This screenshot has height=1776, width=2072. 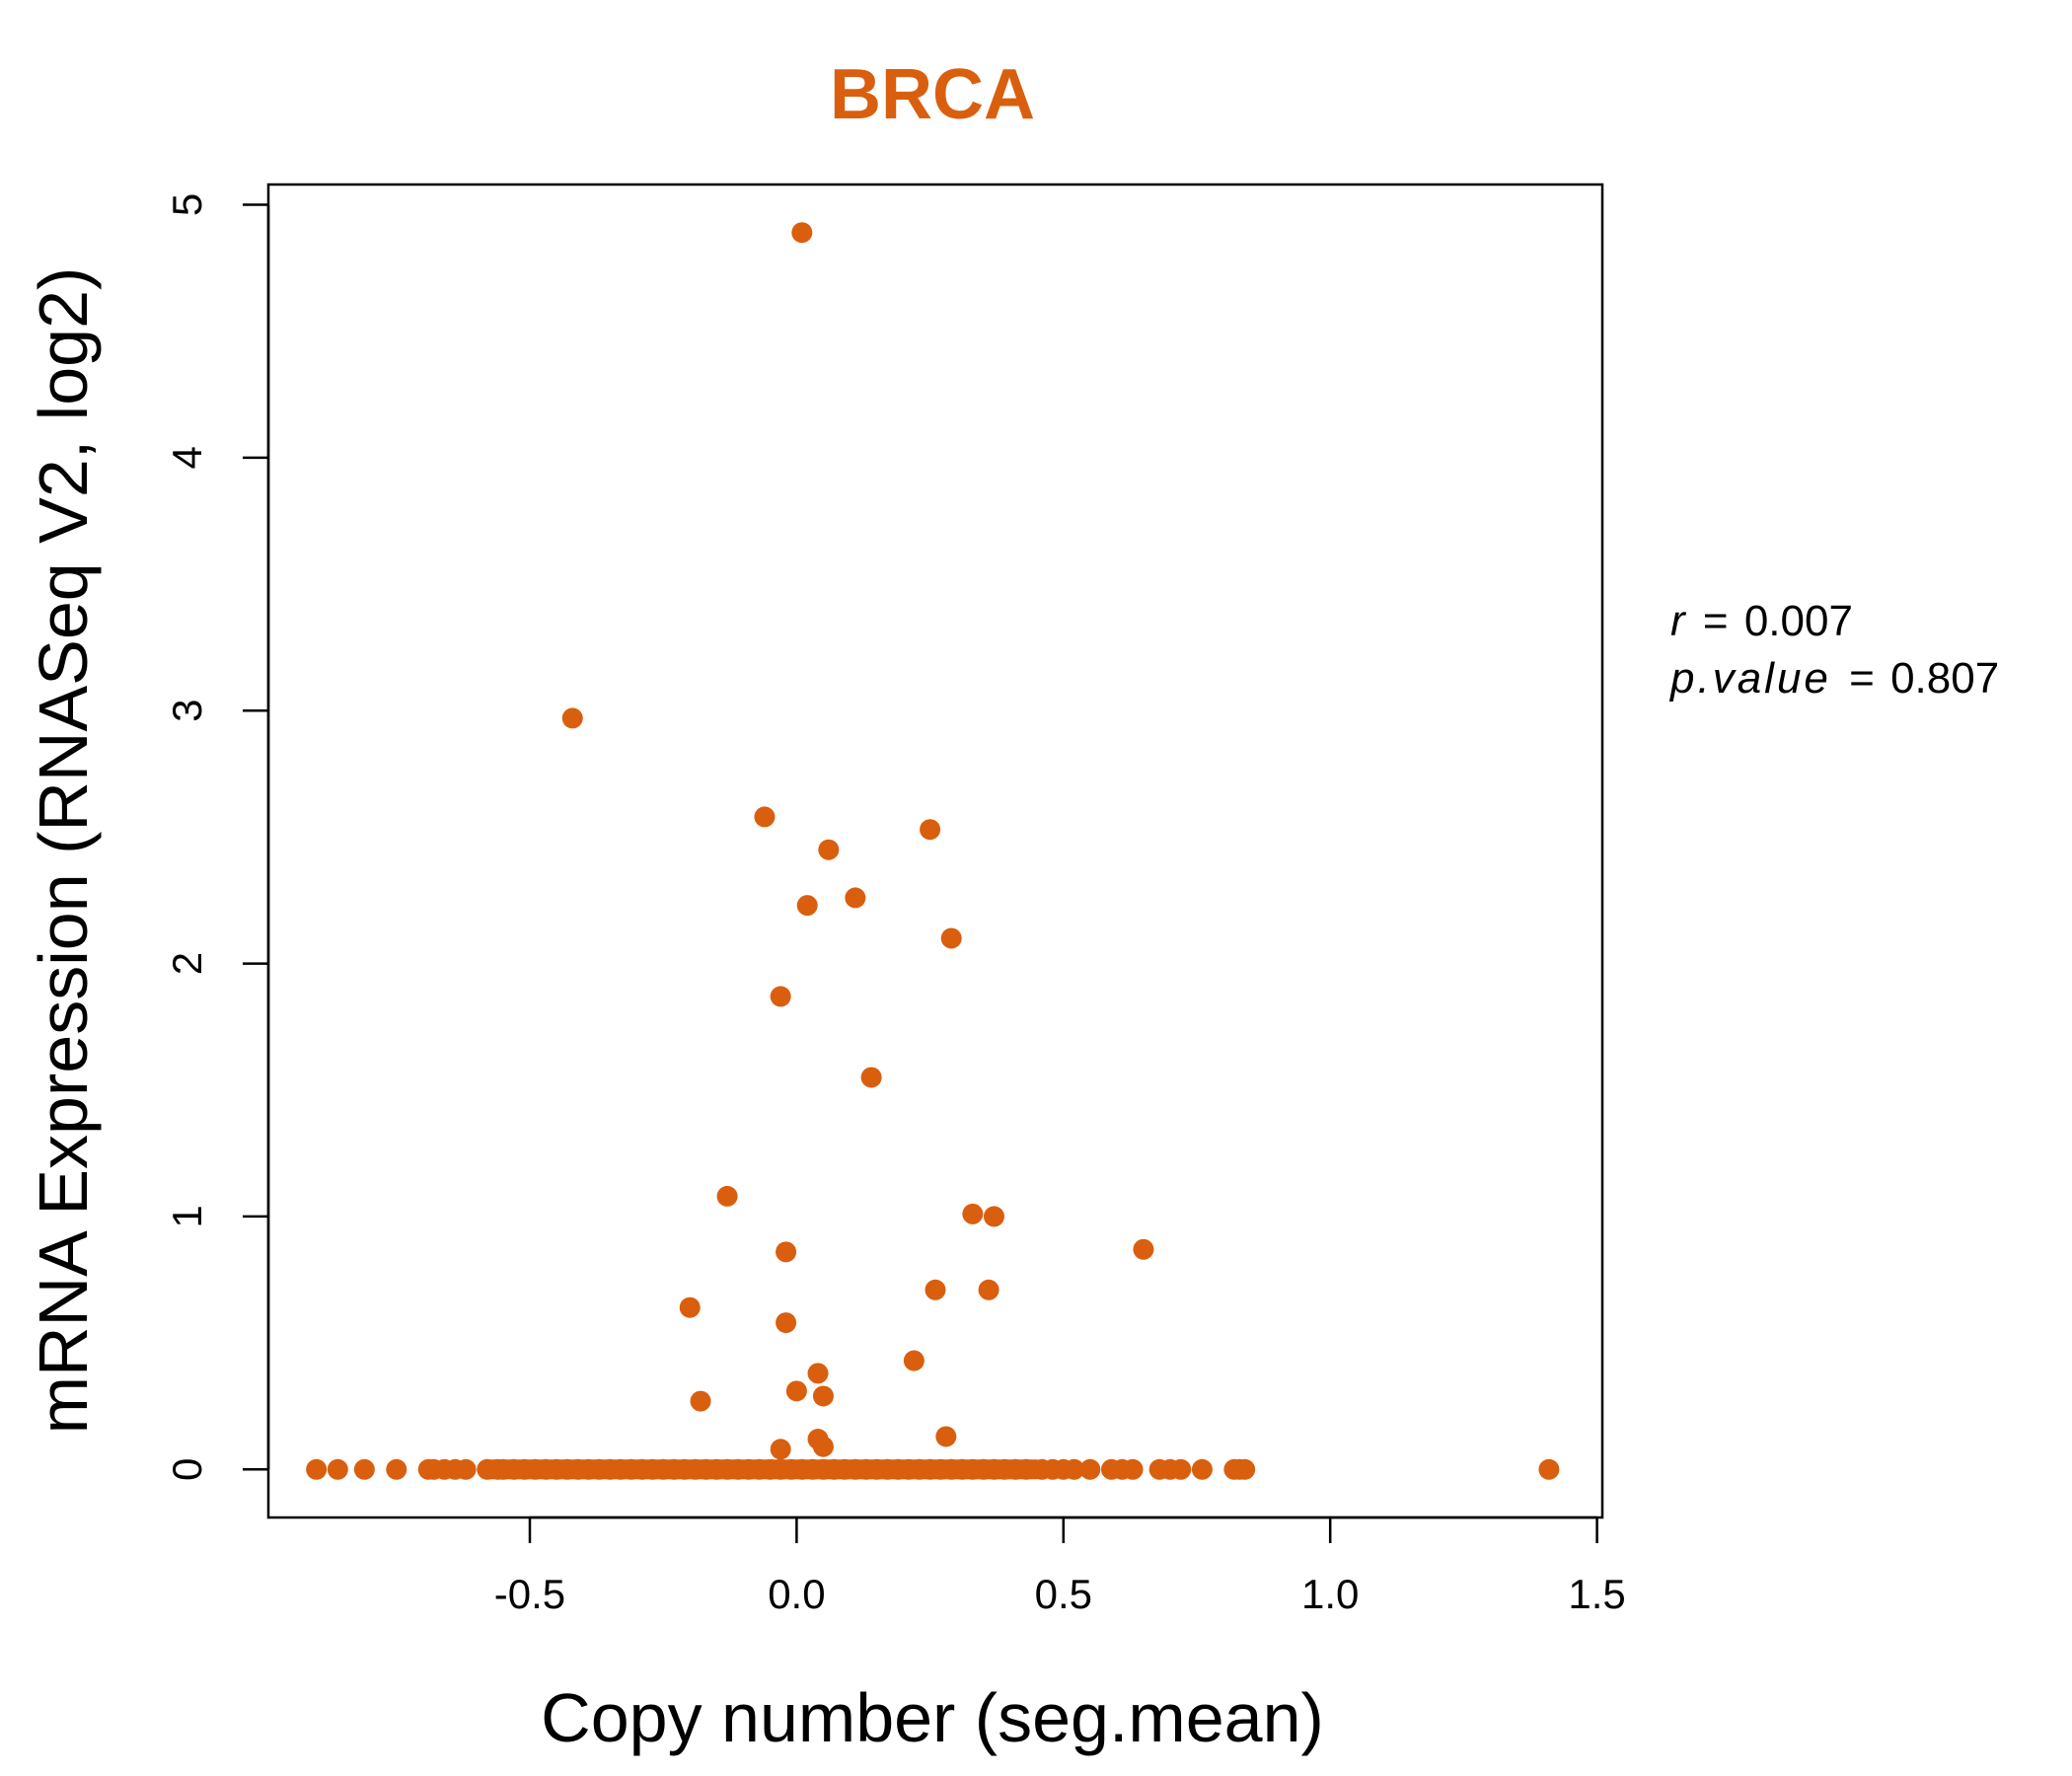 I want to click on y-axis-title: mRNA Expression (RNASeq V2, log2), so click(x=64, y=851).